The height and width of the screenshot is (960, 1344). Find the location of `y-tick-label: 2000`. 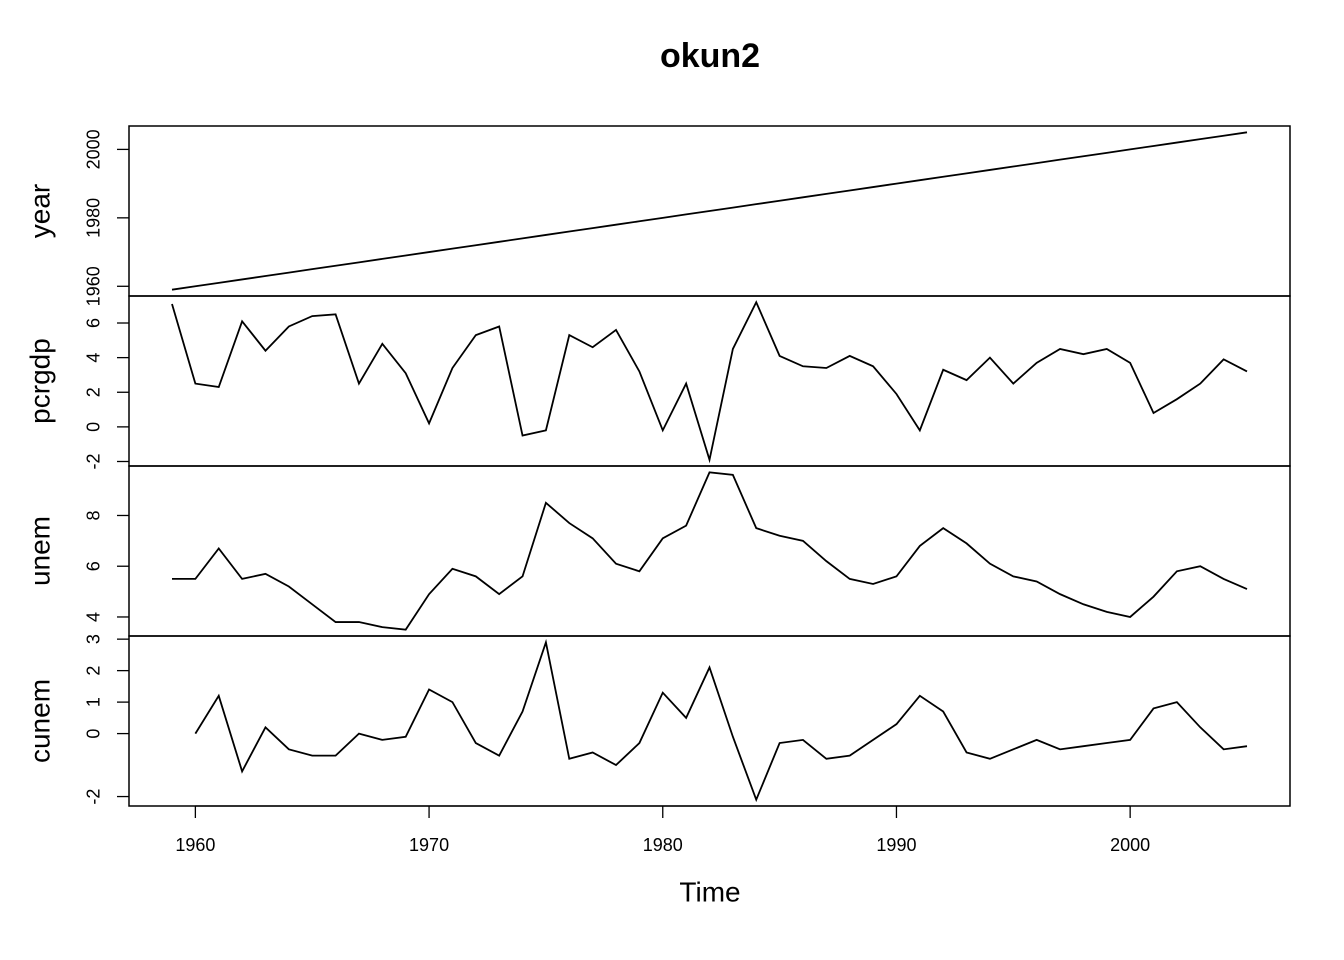

y-tick-label: 2000 is located at coordinates (94, 149).